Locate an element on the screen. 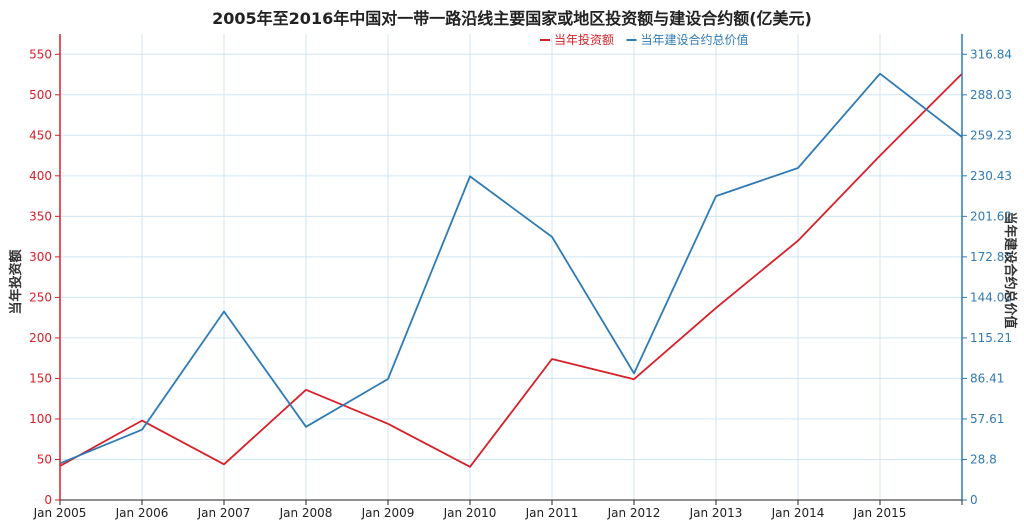 The width and height of the screenshot is (1024, 523). y-left-axis-title: 当年投资额 is located at coordinates (16, 281).